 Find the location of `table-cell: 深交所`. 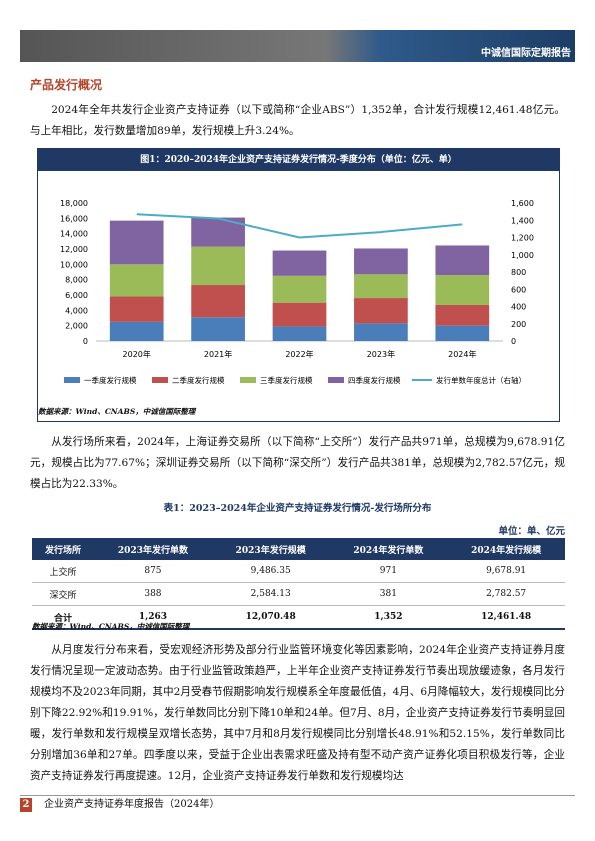

table-cell: 深交所 is located at coordinates (63, 594).